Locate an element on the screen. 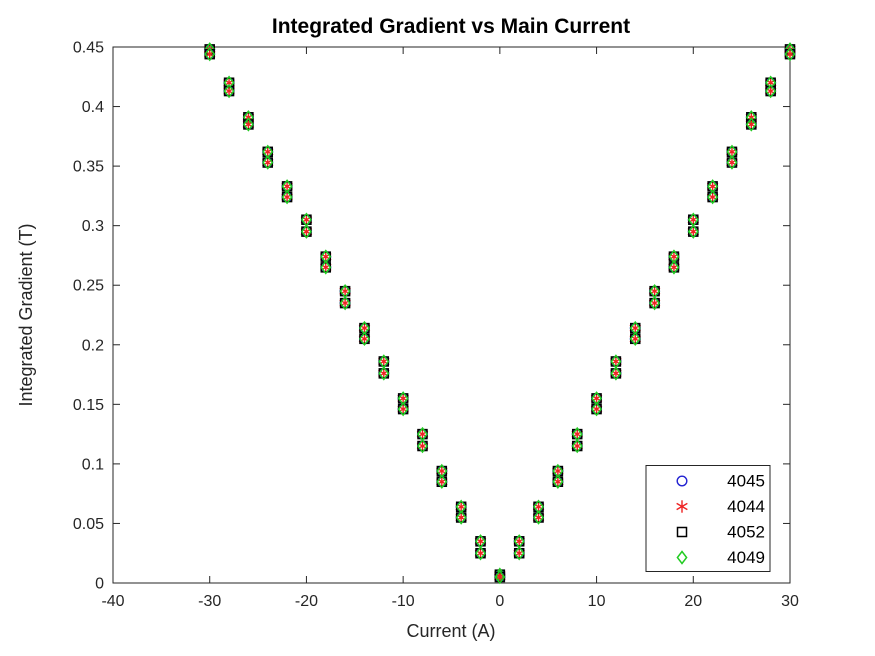 The width and height of the screenshot is (875, 656). legend-box is located at coordinates (708, 518).